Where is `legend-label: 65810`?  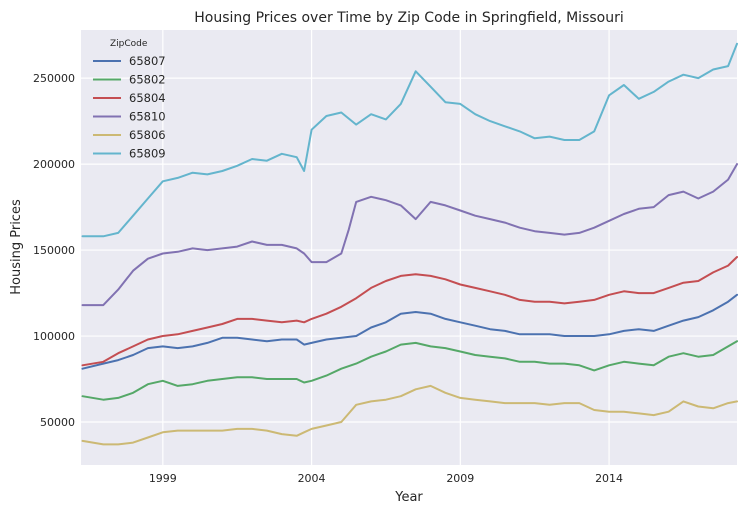
legend-label: 65810 is located at coordinates (147, 117).